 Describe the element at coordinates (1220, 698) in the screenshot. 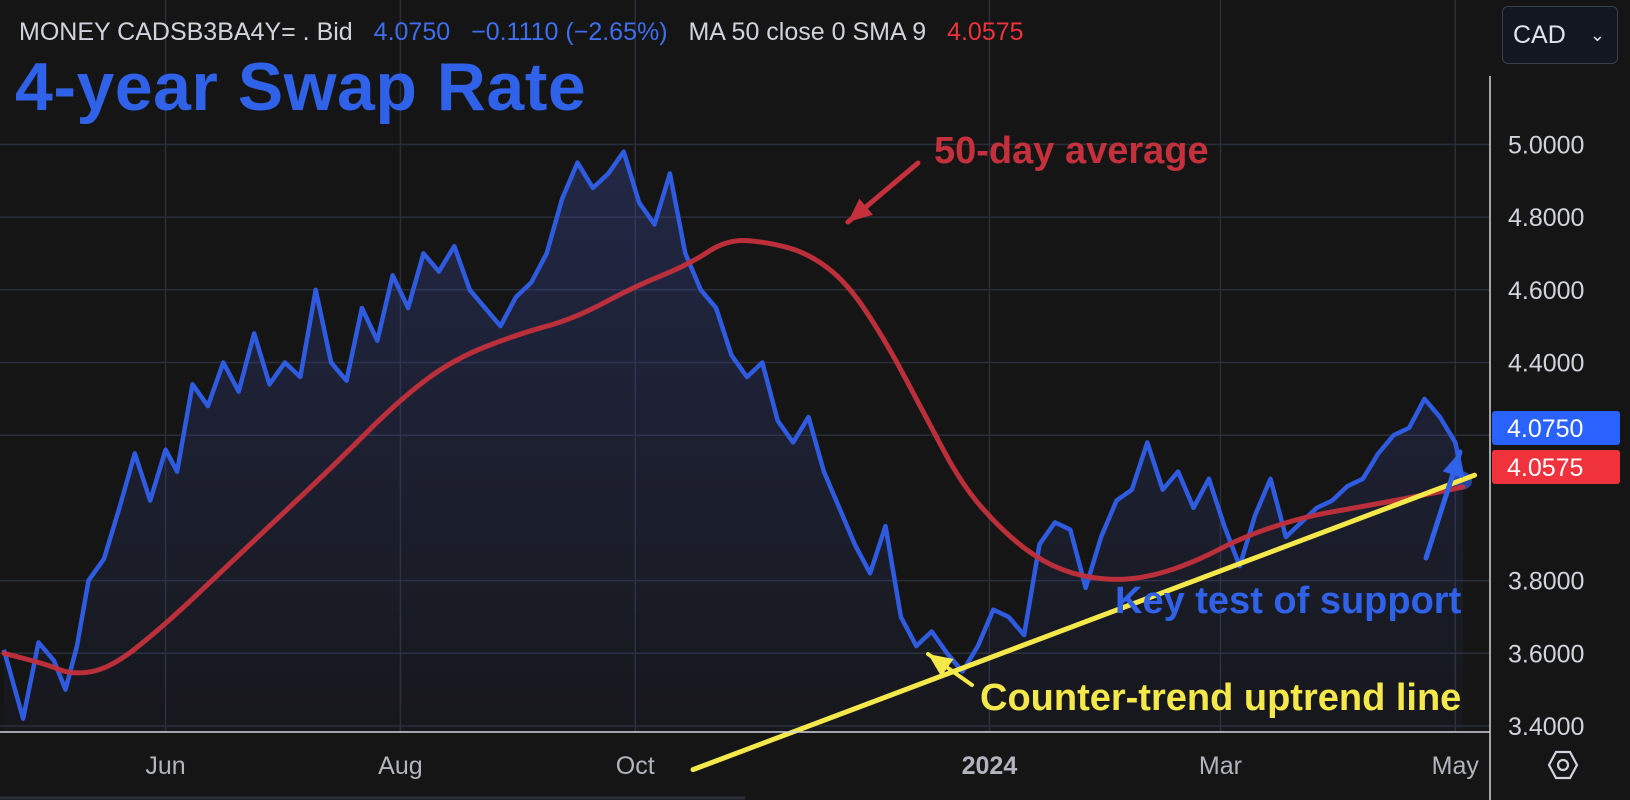

I see `annotation-trendline: Counter-trend uptrend line` at that location.